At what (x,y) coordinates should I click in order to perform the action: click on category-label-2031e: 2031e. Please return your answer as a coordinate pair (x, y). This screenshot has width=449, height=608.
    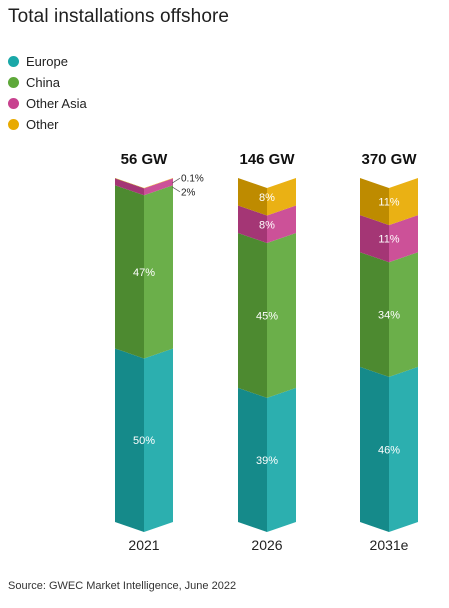
    Looking at the image, I should click on (389, 545).